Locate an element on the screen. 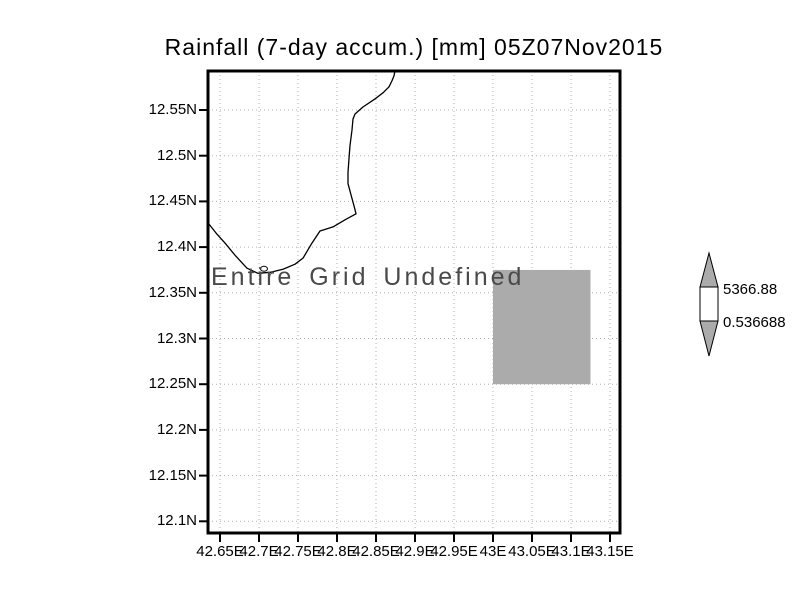  coastline is located at coordinates (301, 172).